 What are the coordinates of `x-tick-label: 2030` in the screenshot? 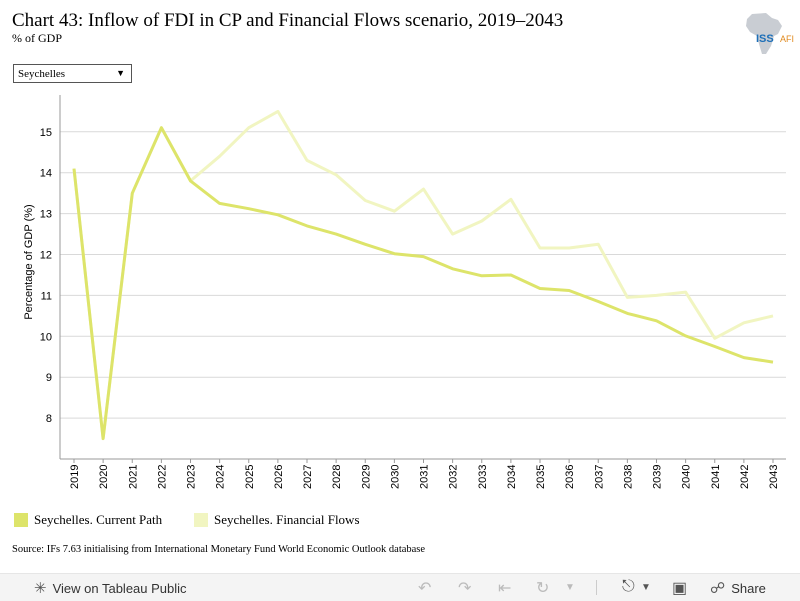 It's located at (395, 477).